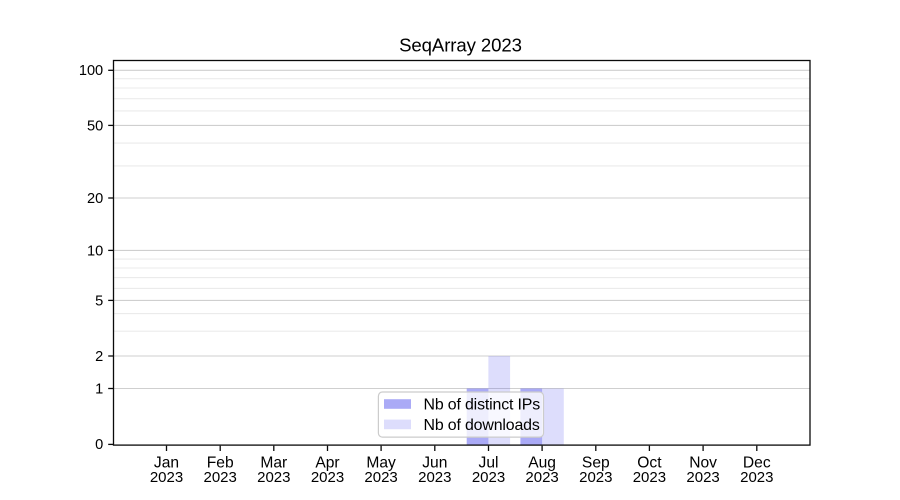 The height and width of the screenshot is (500, 900). I want to click on svg-text: Nov, so click(703, 463).